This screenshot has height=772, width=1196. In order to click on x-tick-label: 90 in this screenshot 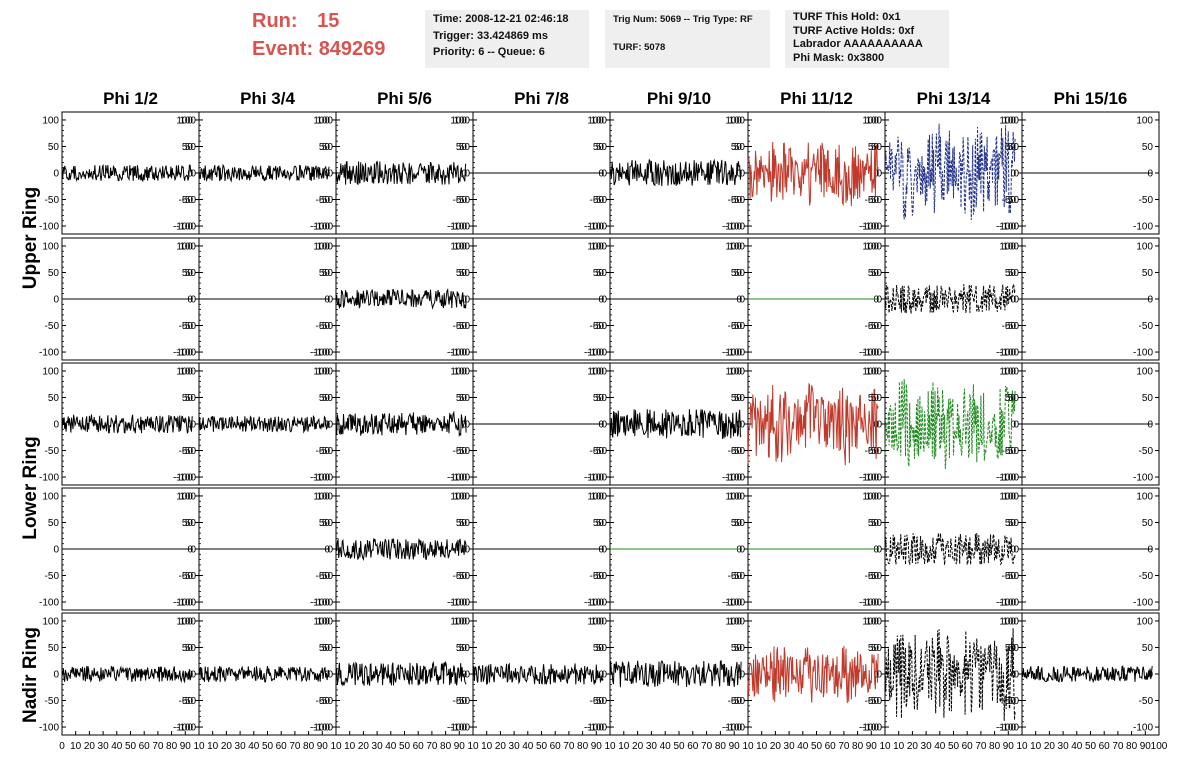, I will do `click(1009, 746)`.